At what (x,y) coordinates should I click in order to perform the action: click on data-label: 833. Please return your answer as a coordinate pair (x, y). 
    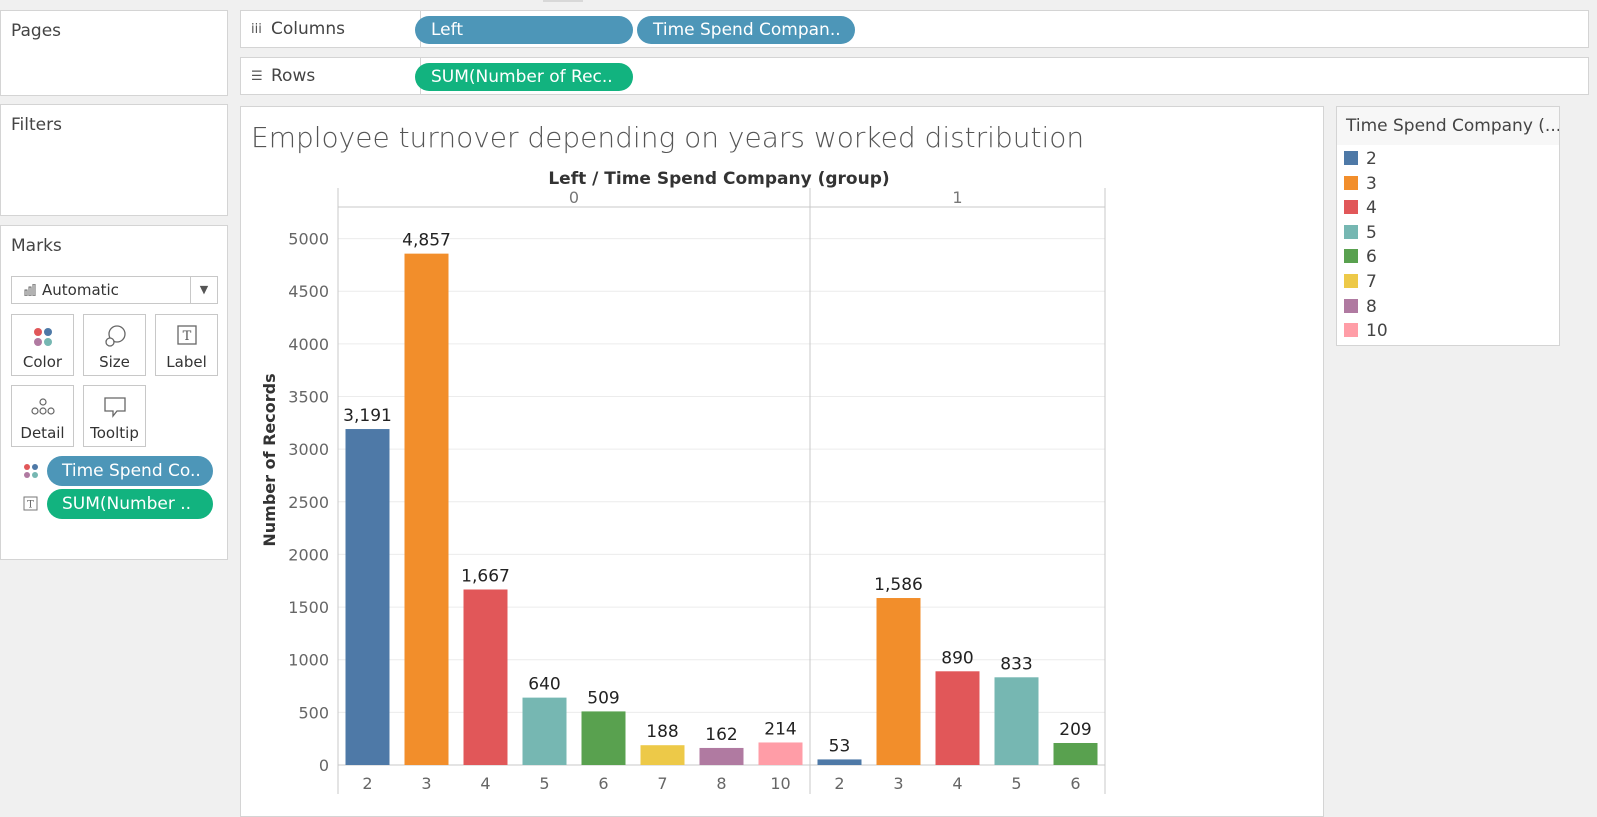
    Looking at the image, I should click on (1016, 664).